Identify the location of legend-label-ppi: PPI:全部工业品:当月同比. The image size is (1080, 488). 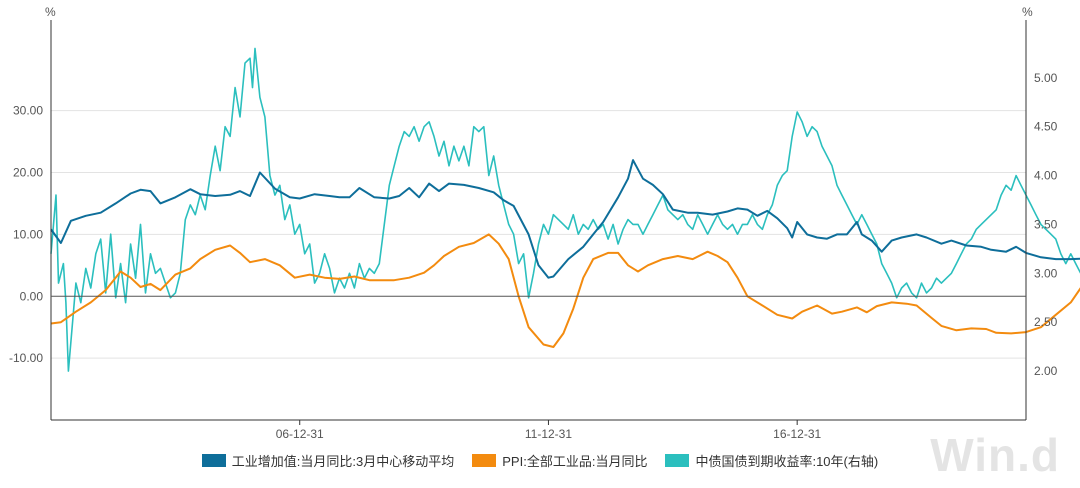
(575, 461).